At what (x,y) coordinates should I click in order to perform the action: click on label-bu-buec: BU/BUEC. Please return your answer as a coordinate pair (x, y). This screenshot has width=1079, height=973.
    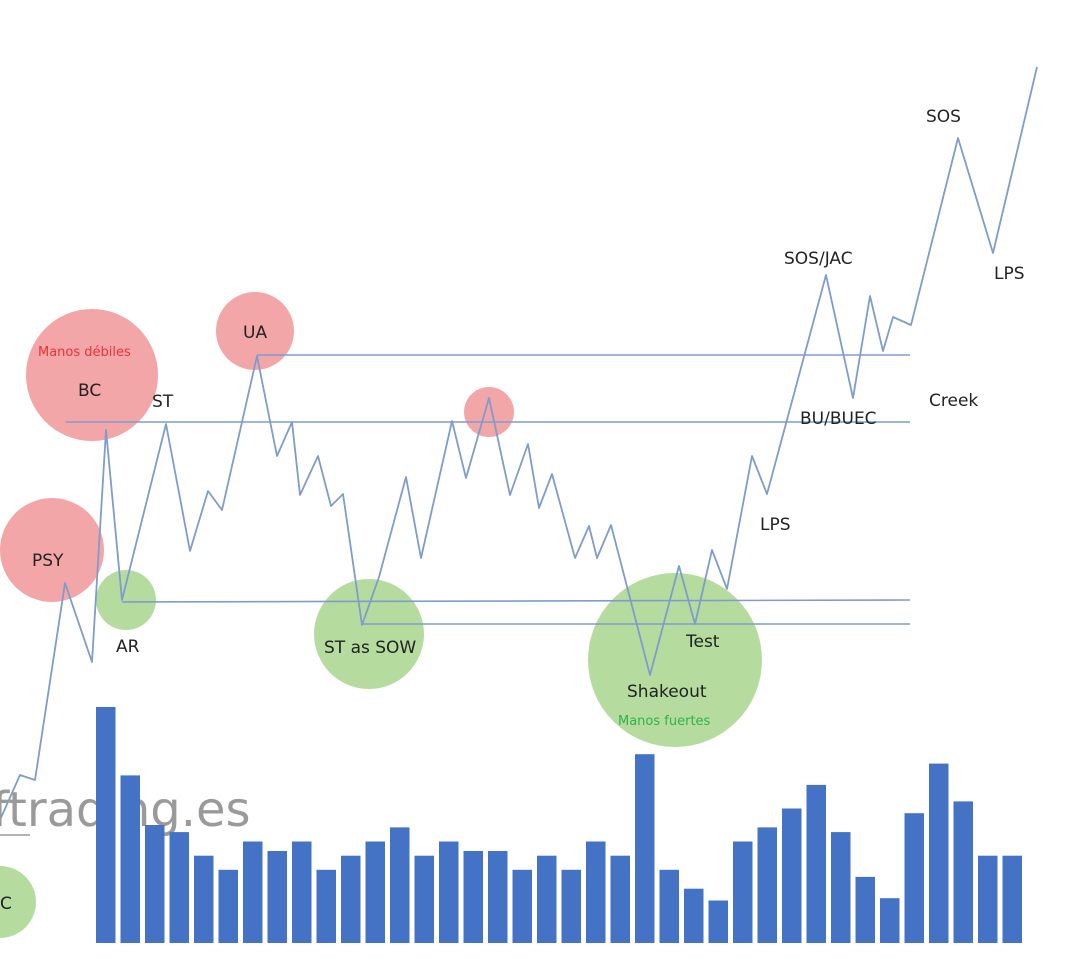
    Looking at the image, I should click on (838, 419).